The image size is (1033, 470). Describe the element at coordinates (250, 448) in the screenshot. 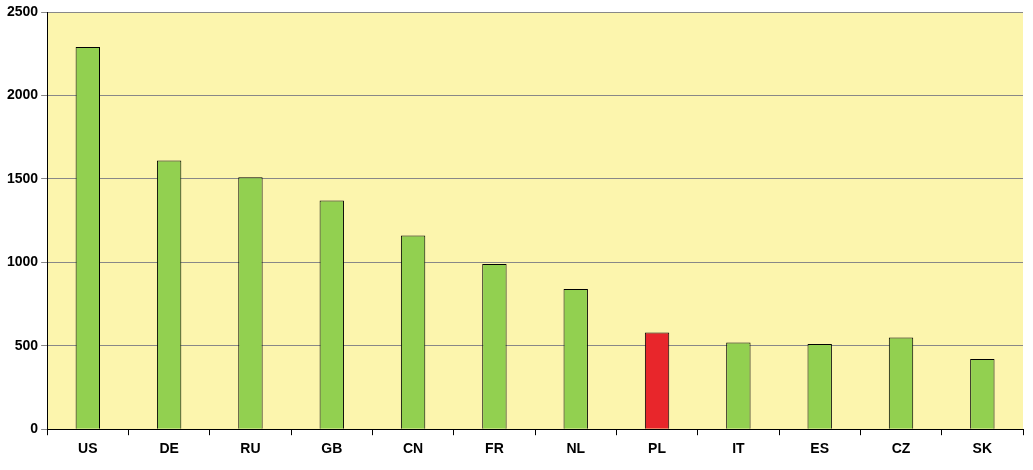

I see `x-tick-label: RU` at that location.